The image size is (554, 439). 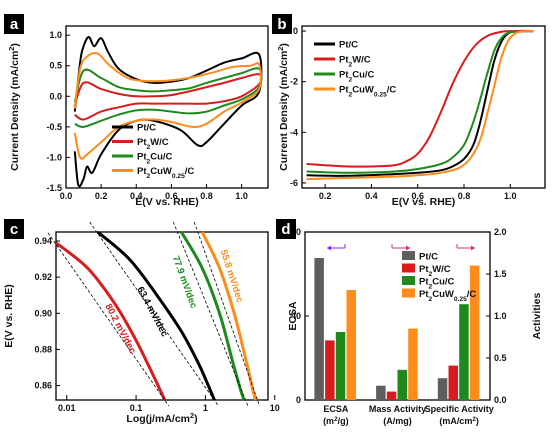 I want to click on panel-b-legend-label: Pt2CuW0.25/C, so click(x=367, y=92).